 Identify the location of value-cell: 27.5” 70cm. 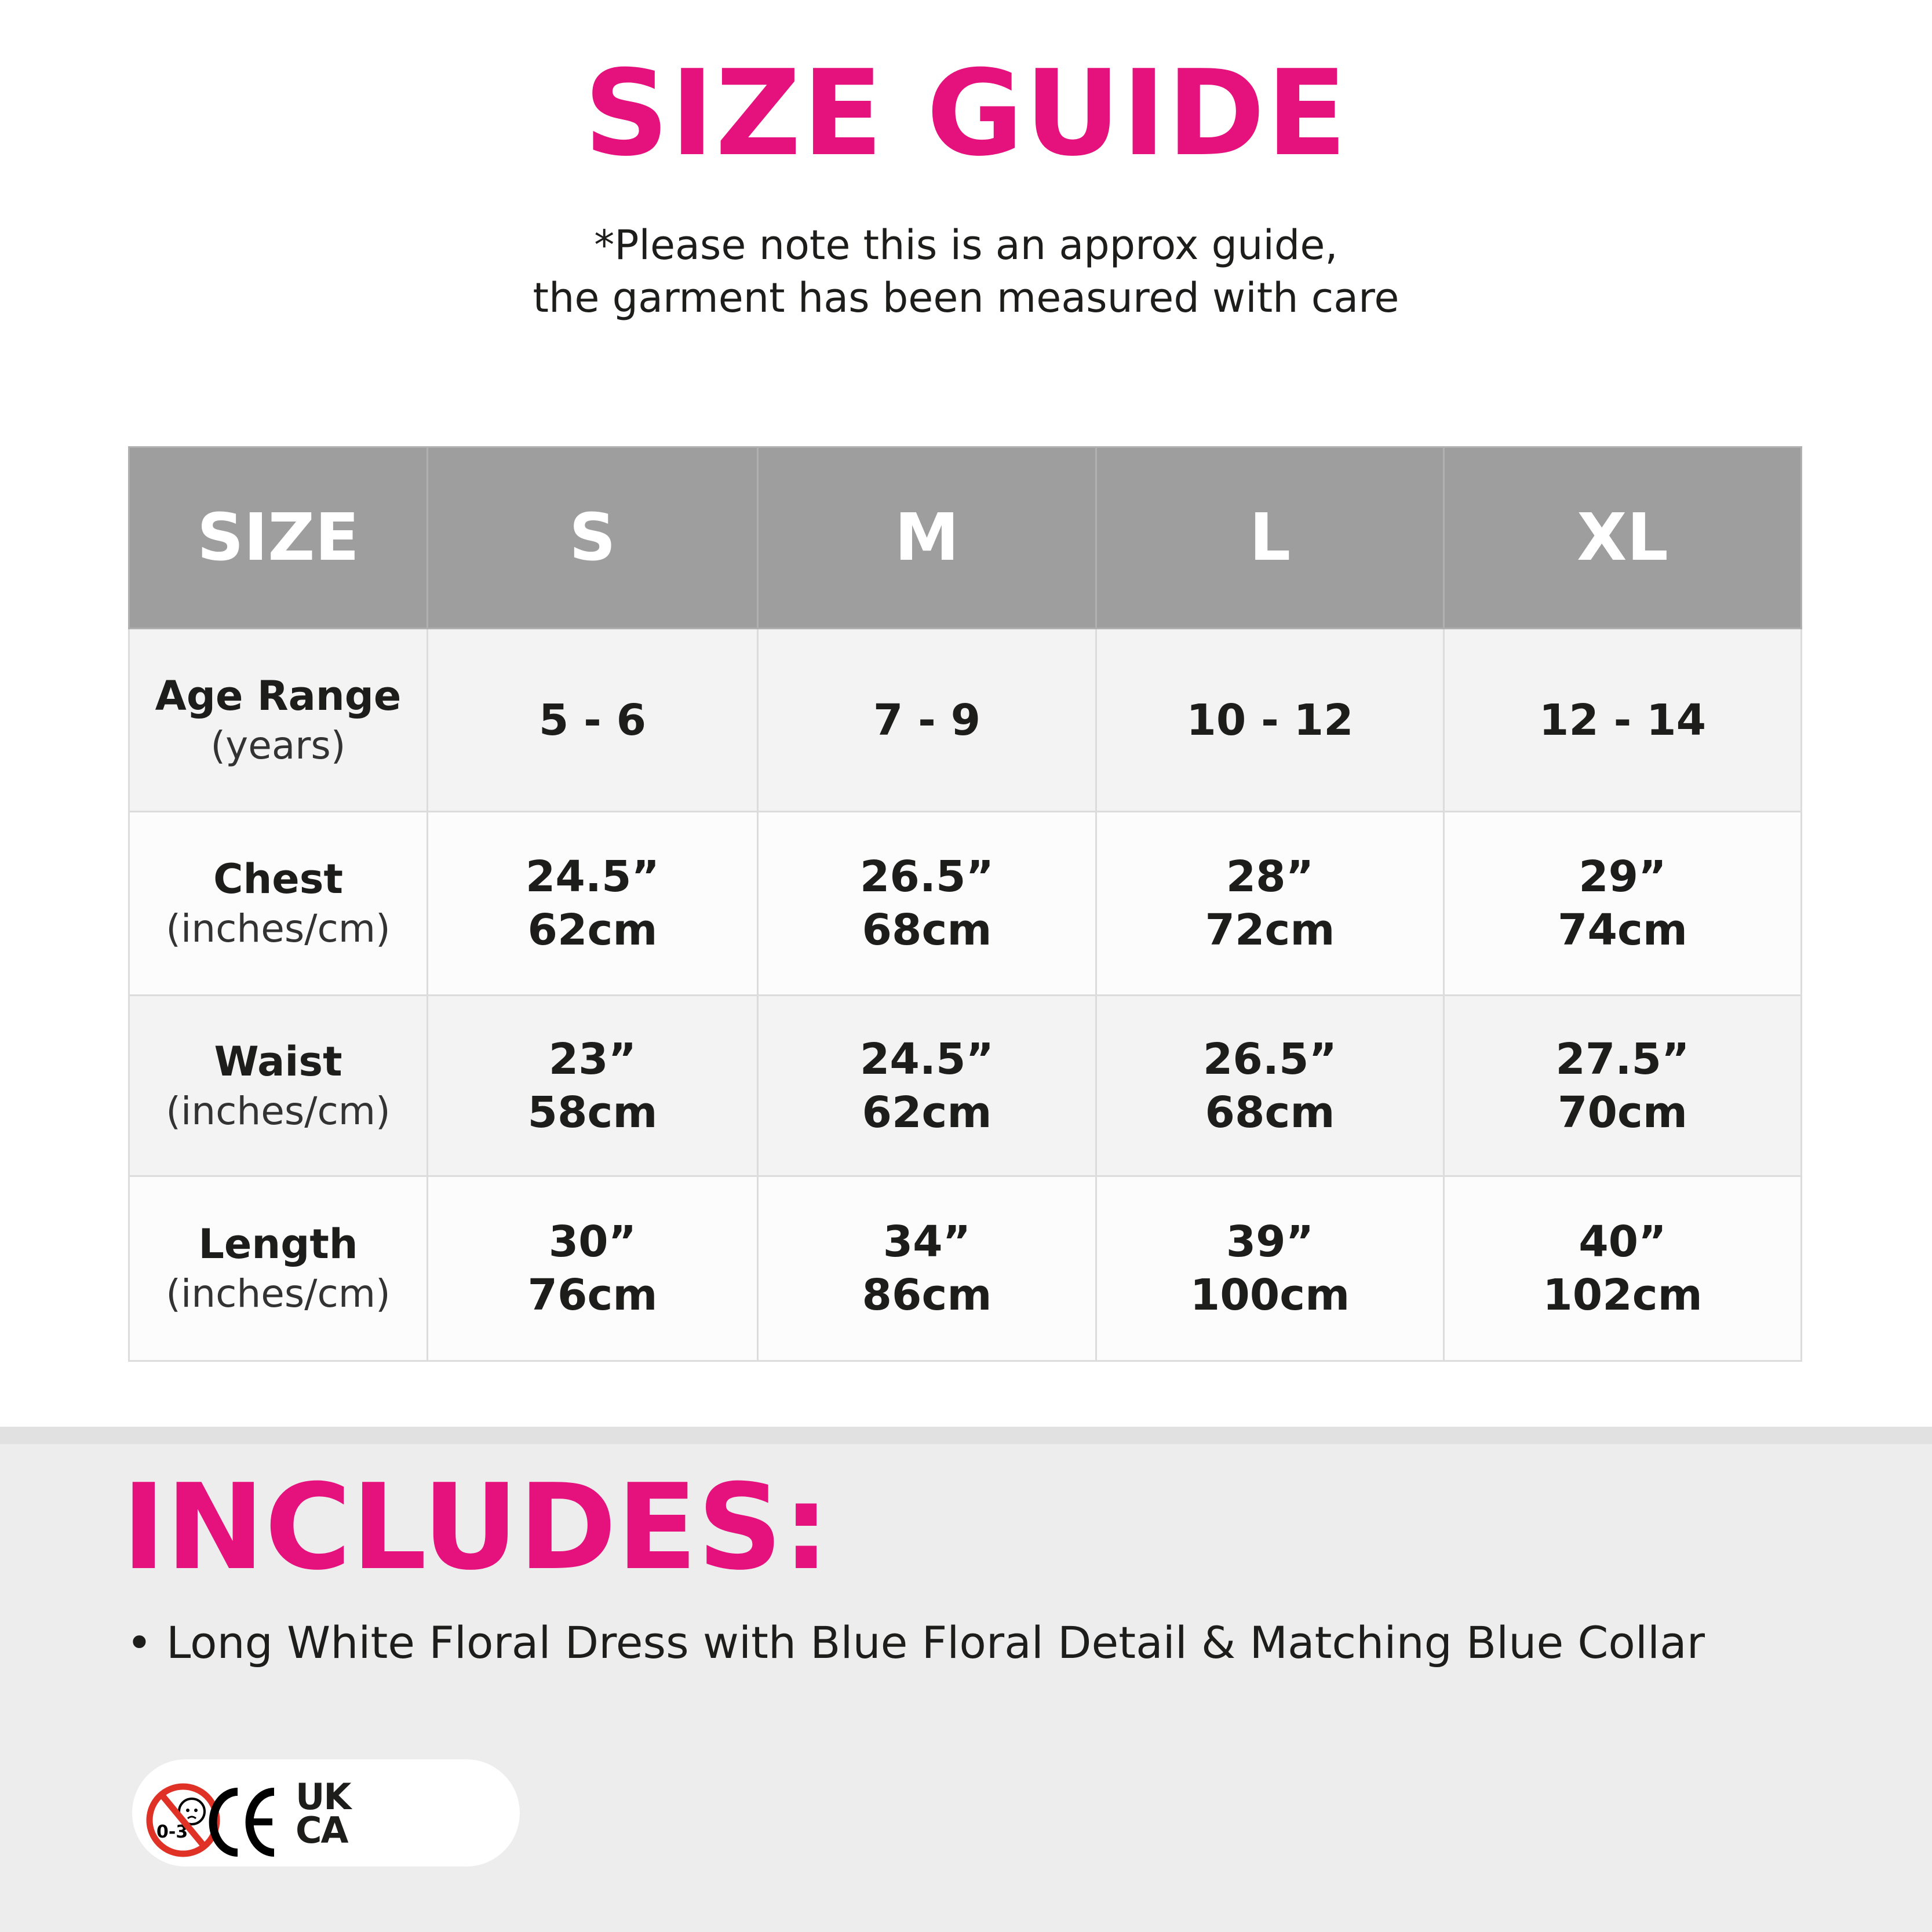
(1622, 1085).